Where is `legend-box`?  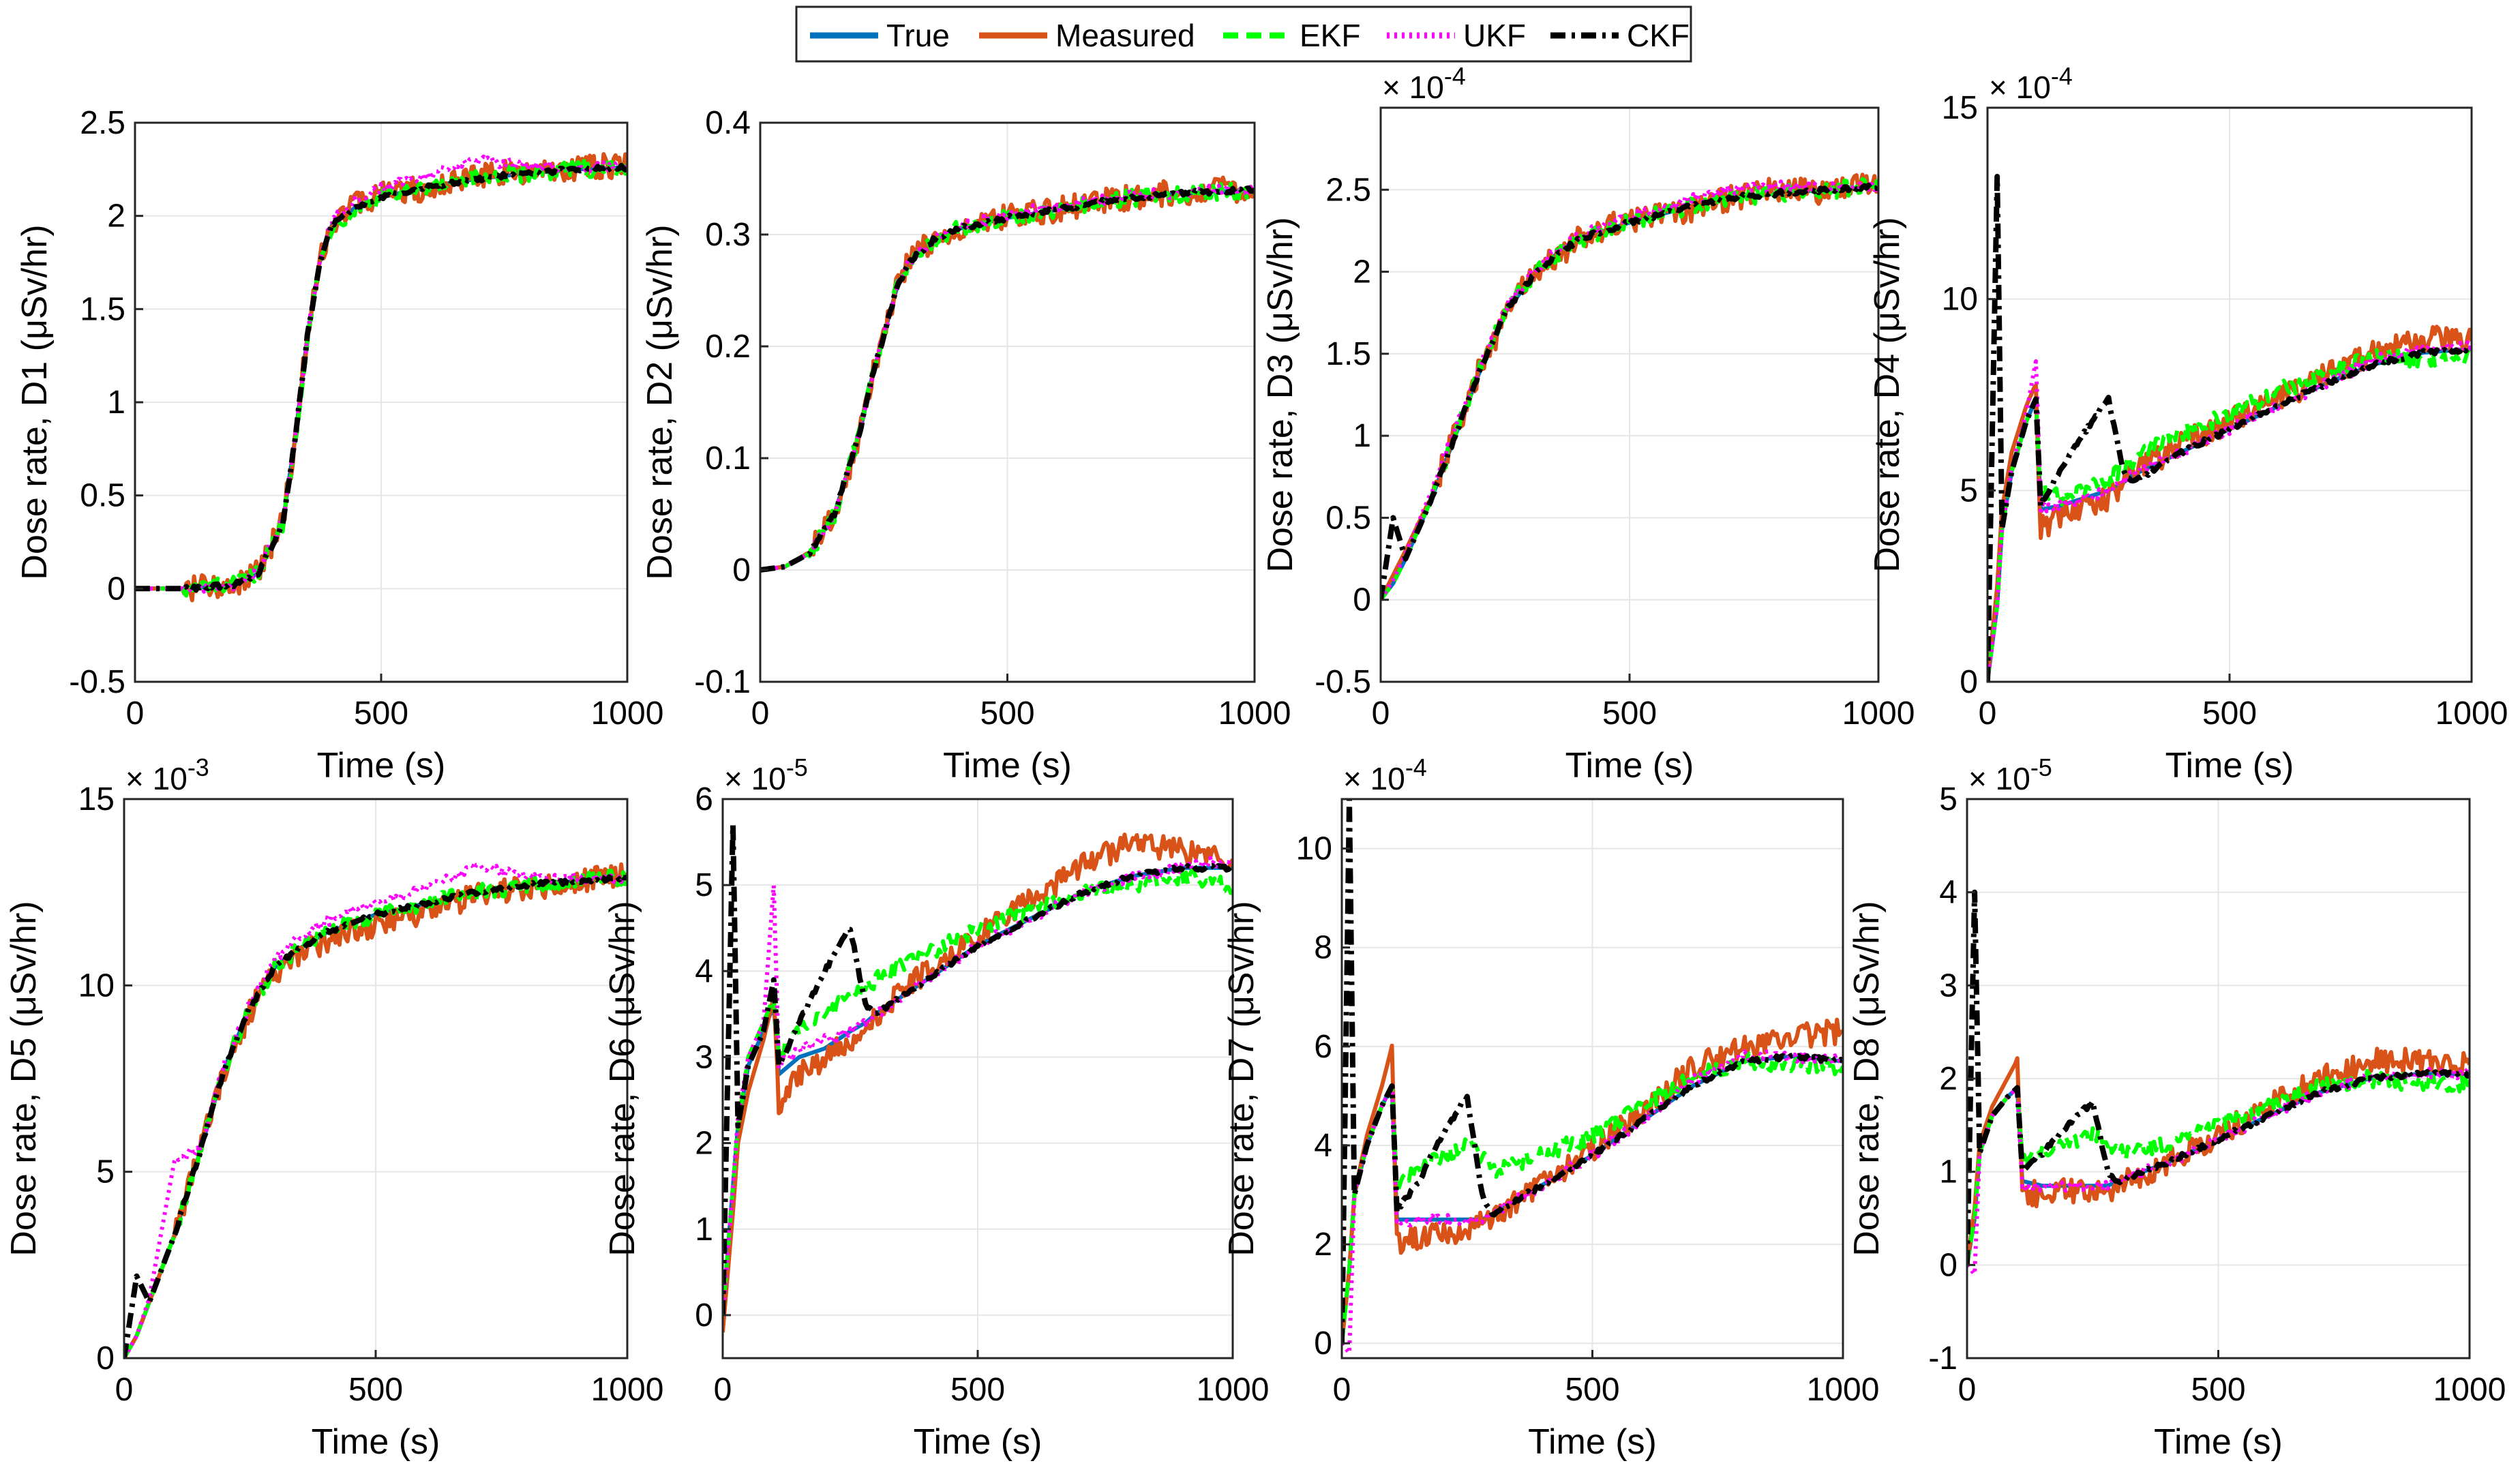 legend-box is located at coordinates (1243, 34).